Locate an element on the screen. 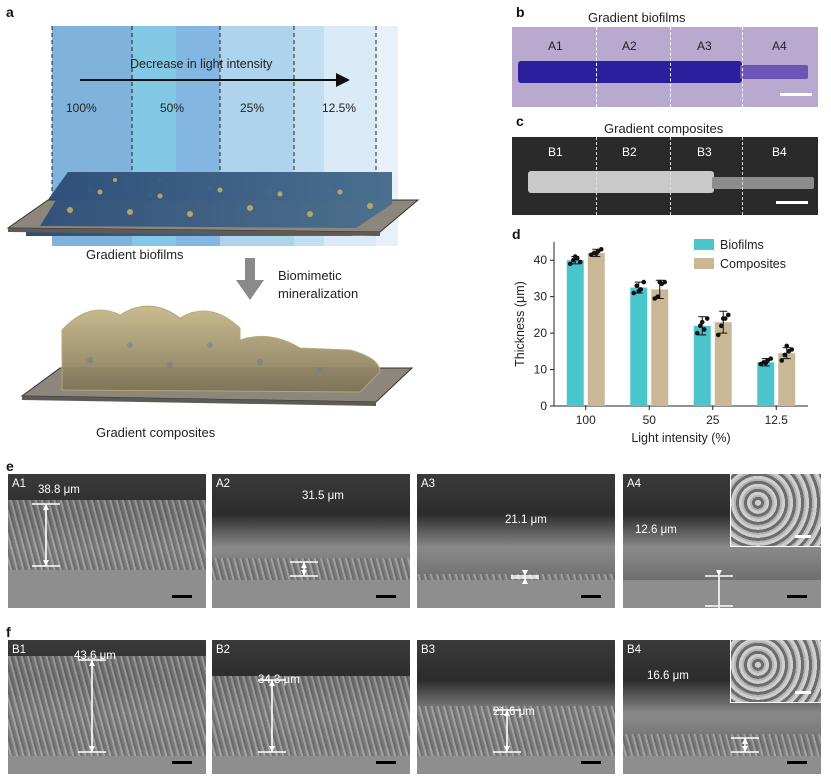  legend-label-composites: Composites is located at coordinates (753, 264).